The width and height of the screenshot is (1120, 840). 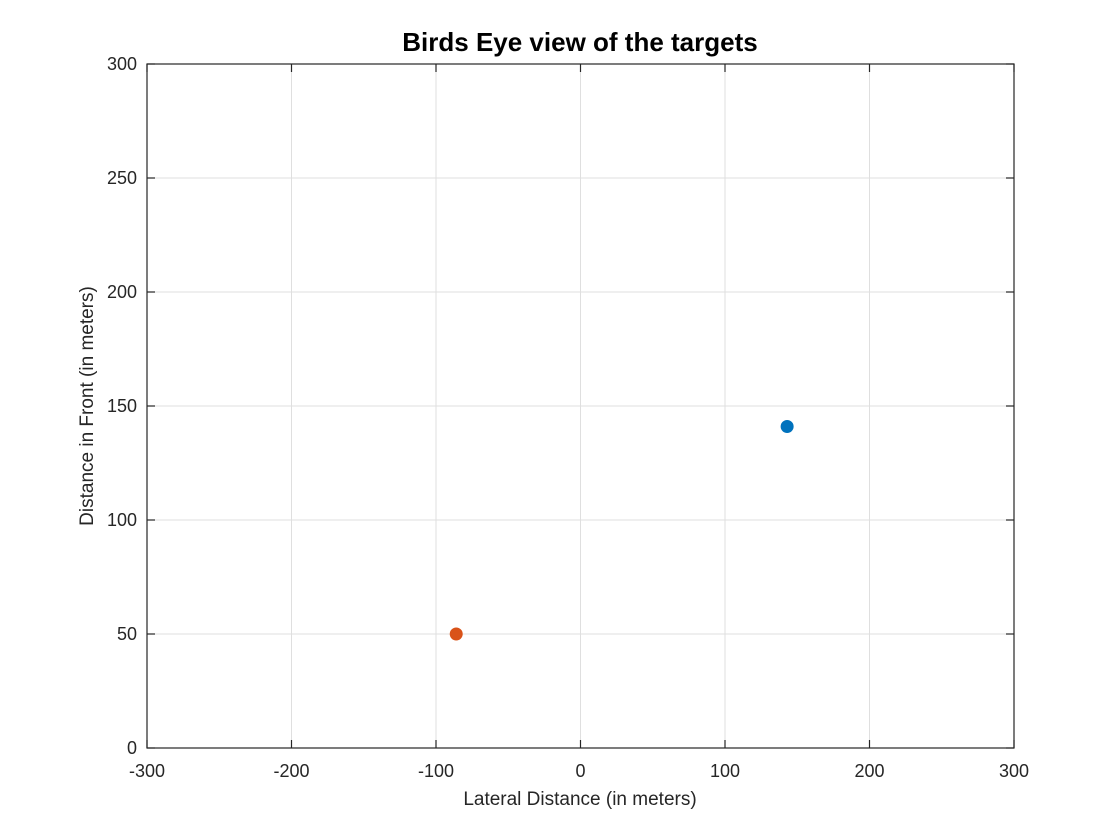 I want to click on chart-title: Birds Eye view of the targets, so click(x=579, y=42).